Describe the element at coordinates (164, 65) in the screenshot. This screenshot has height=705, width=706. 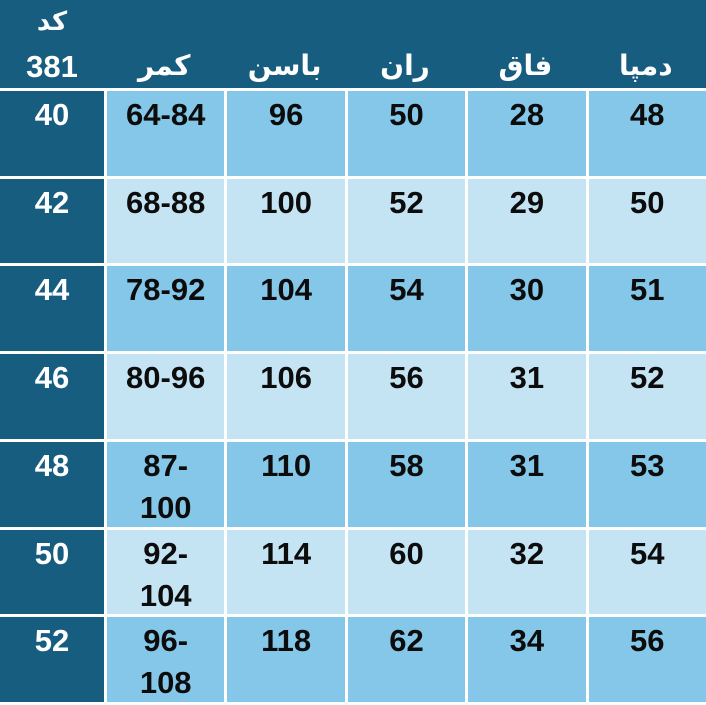
I see `column-header-waist: کمر` at that location.